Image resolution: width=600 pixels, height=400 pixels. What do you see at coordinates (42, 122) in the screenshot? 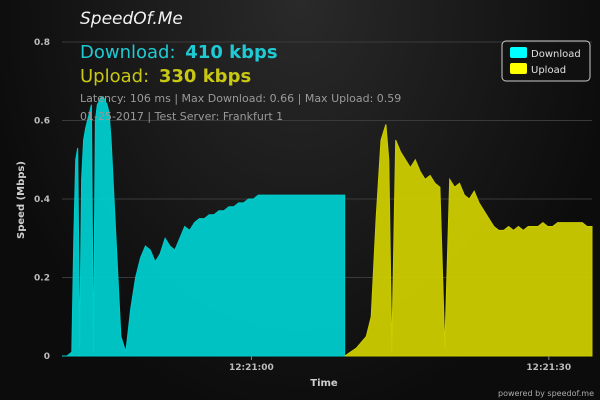
I see `y-tick-label: 0.6` at bounding box center [42, 122].